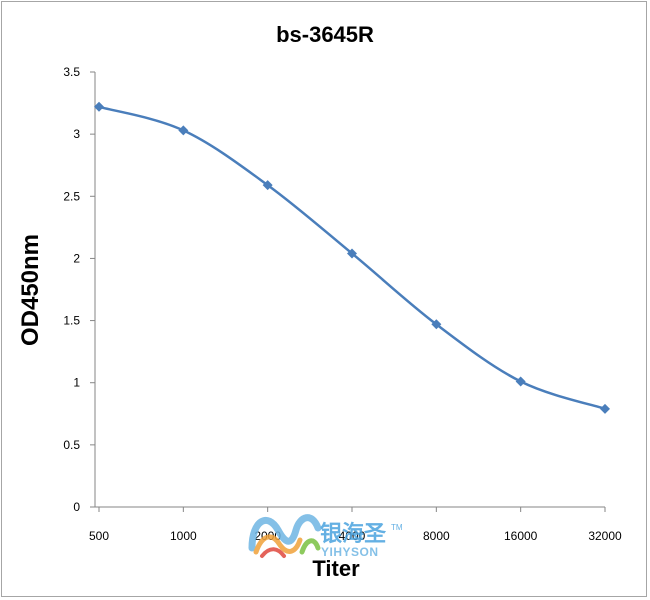  I want to click on watermark-brand-cn: 银海圣, so click(353, 533).